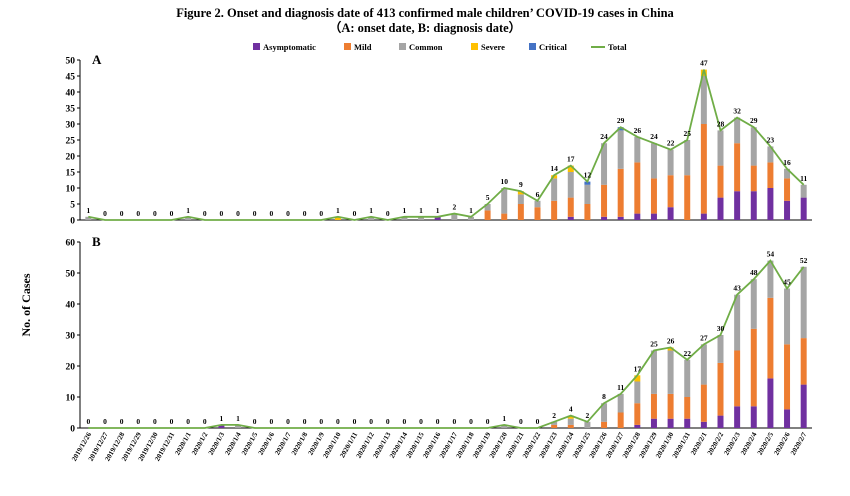 The height and width of the screenshot is (496, 850). Describe the element at coordinates (71, 275) in the screenshot. I see `panel-b-y-tick-label: 50` at that location.